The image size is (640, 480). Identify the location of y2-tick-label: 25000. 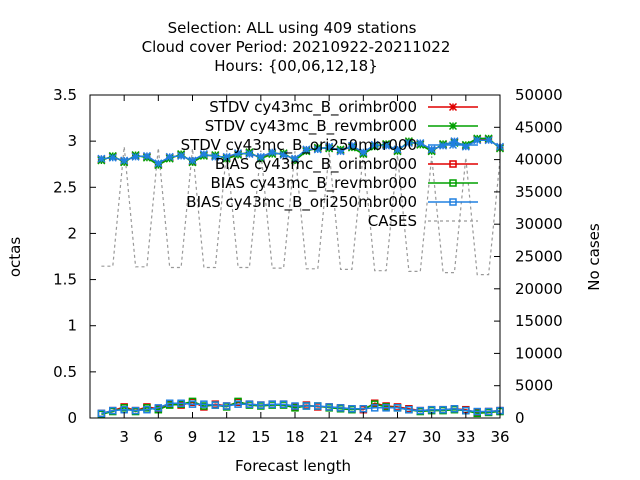
(539, 257).